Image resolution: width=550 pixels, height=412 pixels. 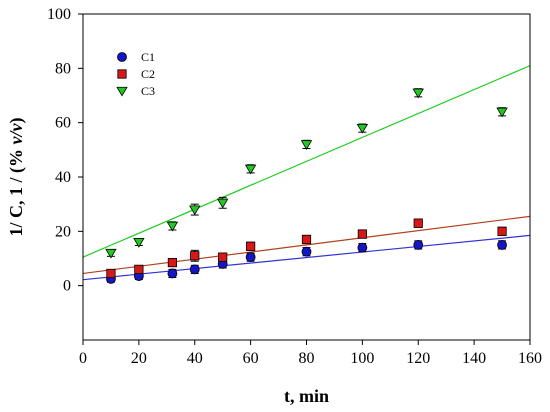 What do you see at coordinates (474, 358) in the screenshot?
I see `x-tick-label: 140` at bounding box center [474, 358].